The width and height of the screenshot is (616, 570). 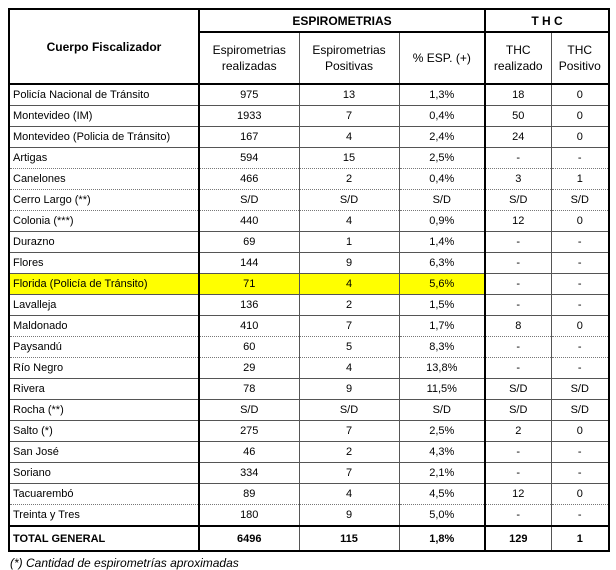 What do you see at coordinates (249, 494) in the screenshot?
I see `cell-espirometrias-realizadas: 89` at bounding box center [249, 494].